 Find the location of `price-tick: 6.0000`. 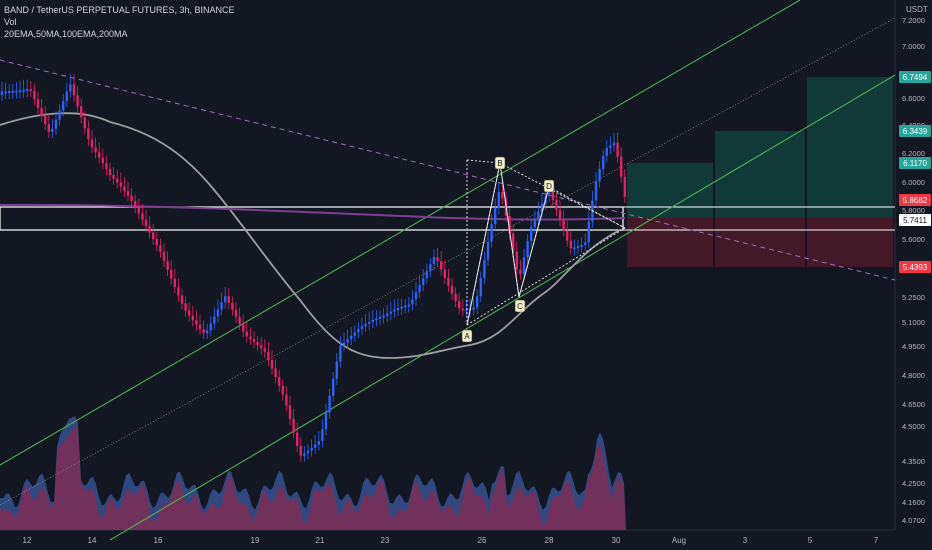

price-tick: 6.0000 is located at coordinates (913, 182).